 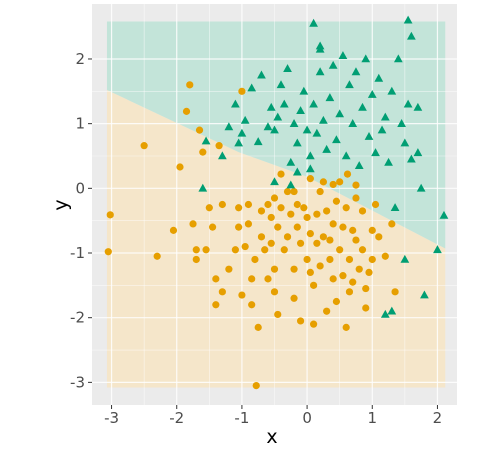 I want to click on x-tick-label: 2, so click(x=438, y=418).